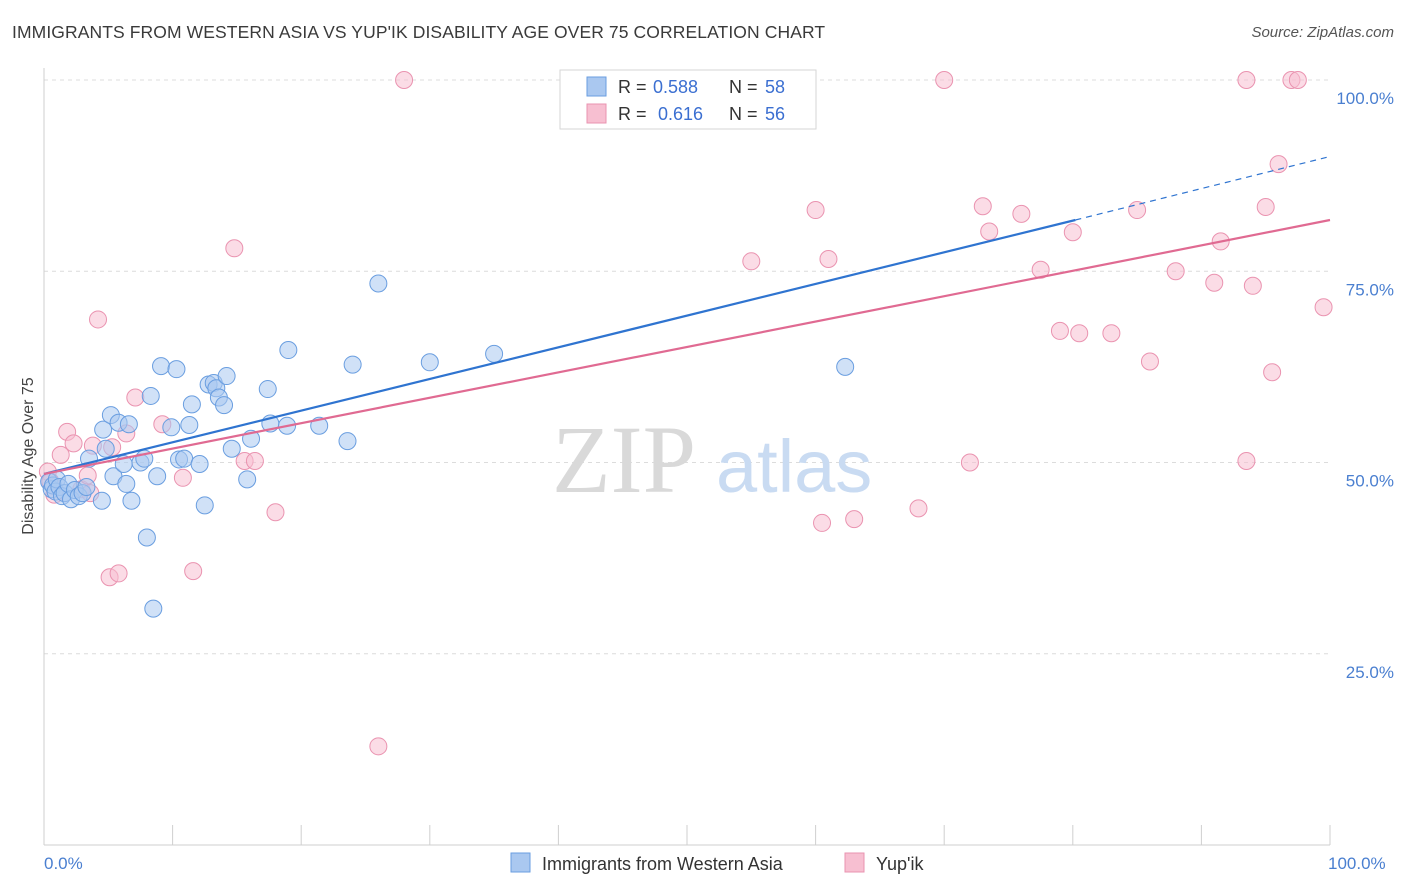 The image size is (1406, 892). I want to click on watermark-zip: ZIP, so click(624, 459).